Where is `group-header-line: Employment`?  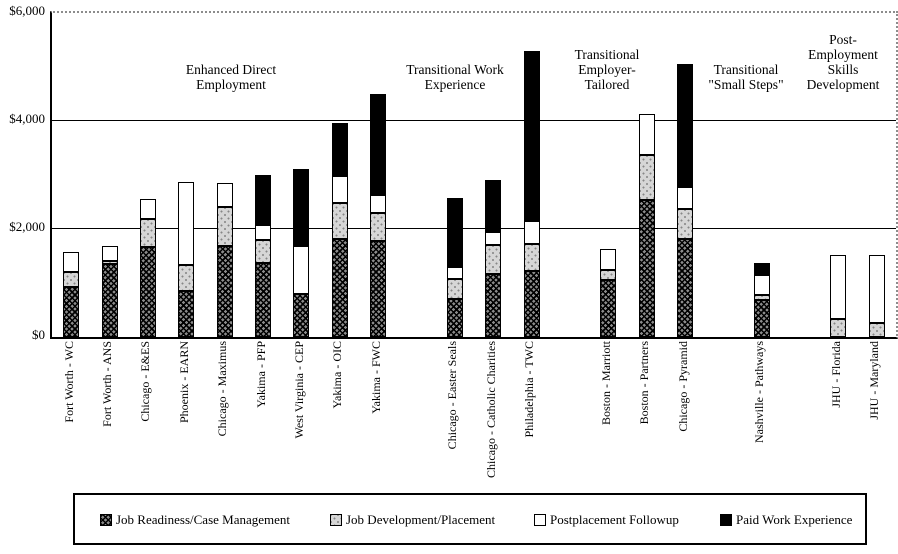
group-header-line: Employment is located at coordinates (843, 54).